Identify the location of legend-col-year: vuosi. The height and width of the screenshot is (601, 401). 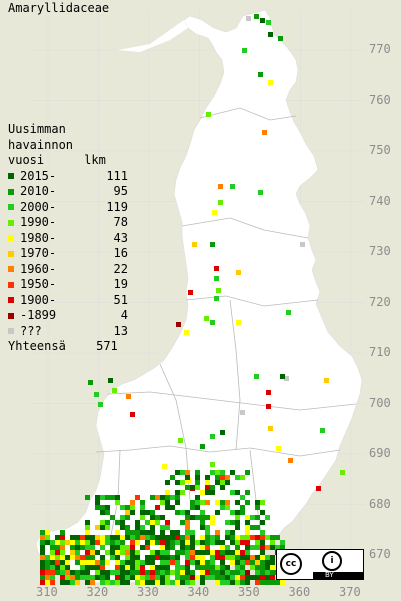
(26, 160).